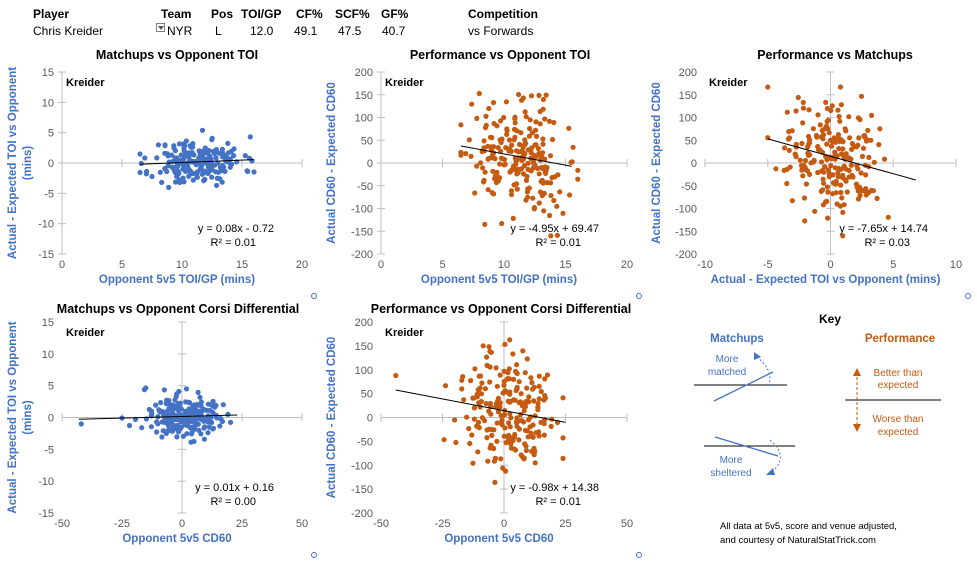 The height and width of the screenshot is (563, 977). I want to click on chart-title: Matchups vs Opponent TOI, so click(177, 55).